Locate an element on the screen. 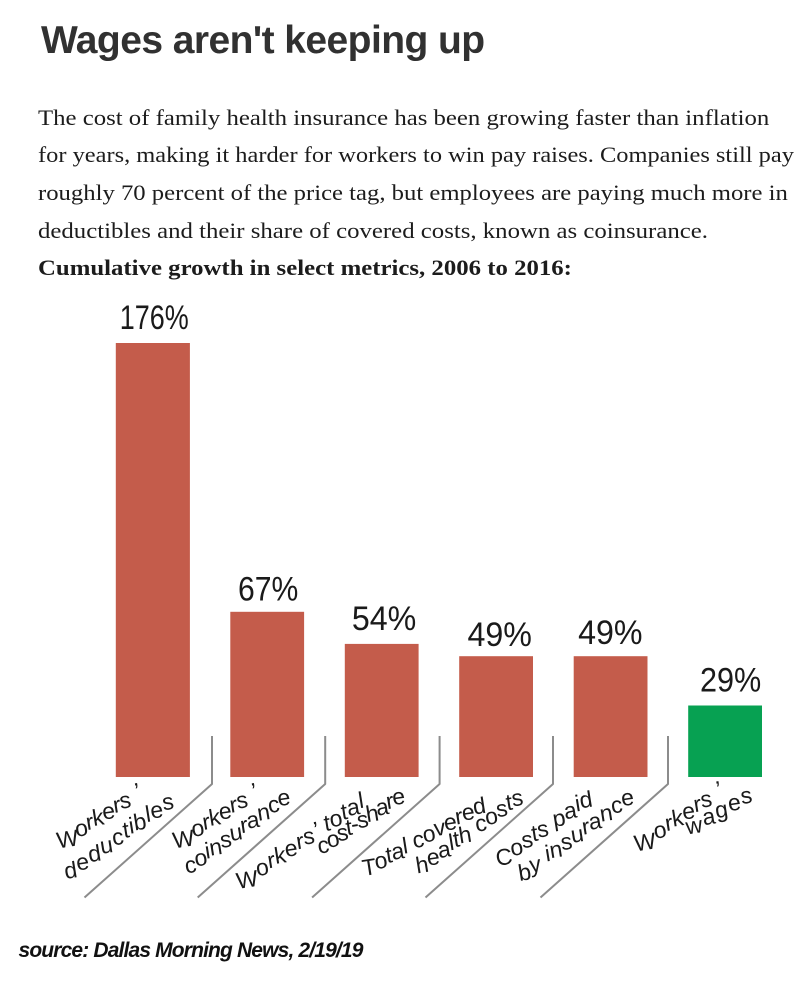  svg-text: 67% is located at coordinates (268, 589).